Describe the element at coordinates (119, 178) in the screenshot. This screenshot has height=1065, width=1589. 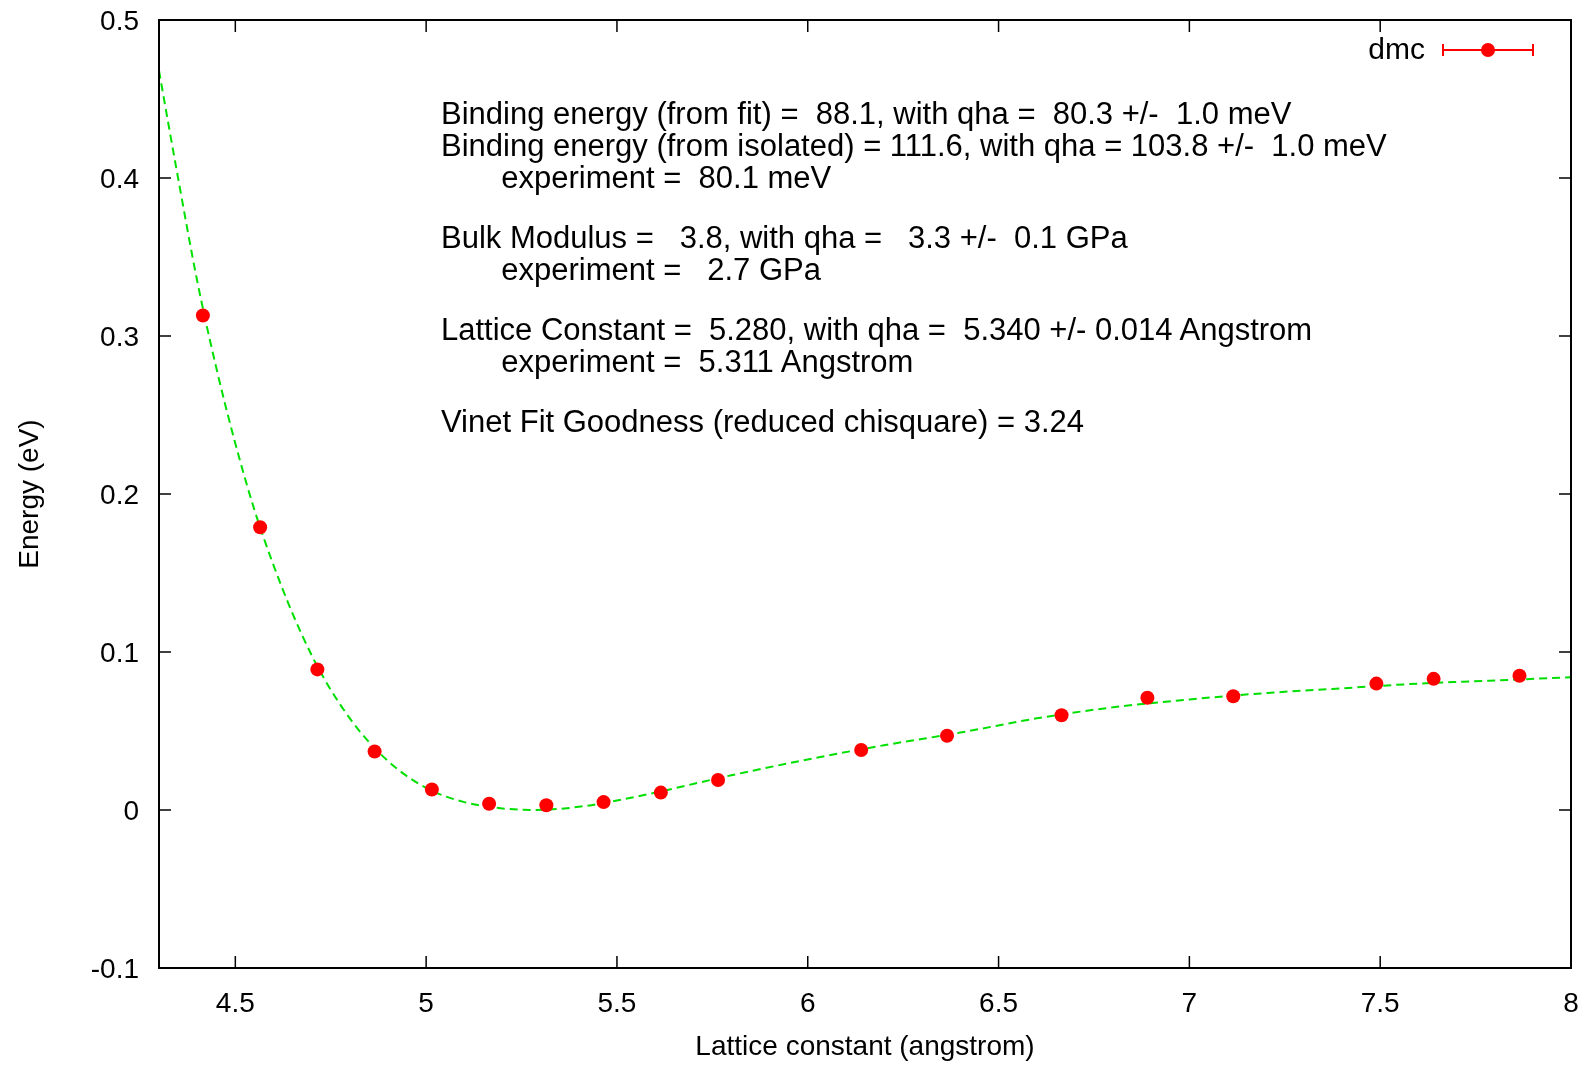
I see `y-tick-label: 0.4` at that location.